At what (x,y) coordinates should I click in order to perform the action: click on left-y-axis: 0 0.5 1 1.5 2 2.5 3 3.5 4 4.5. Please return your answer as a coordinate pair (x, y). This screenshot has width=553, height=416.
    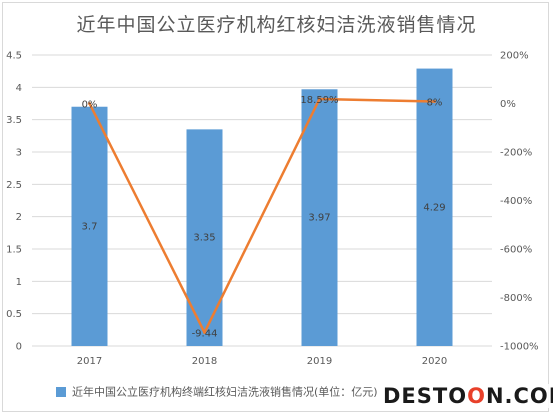
    Looking at the image, I should click on (14, 202).